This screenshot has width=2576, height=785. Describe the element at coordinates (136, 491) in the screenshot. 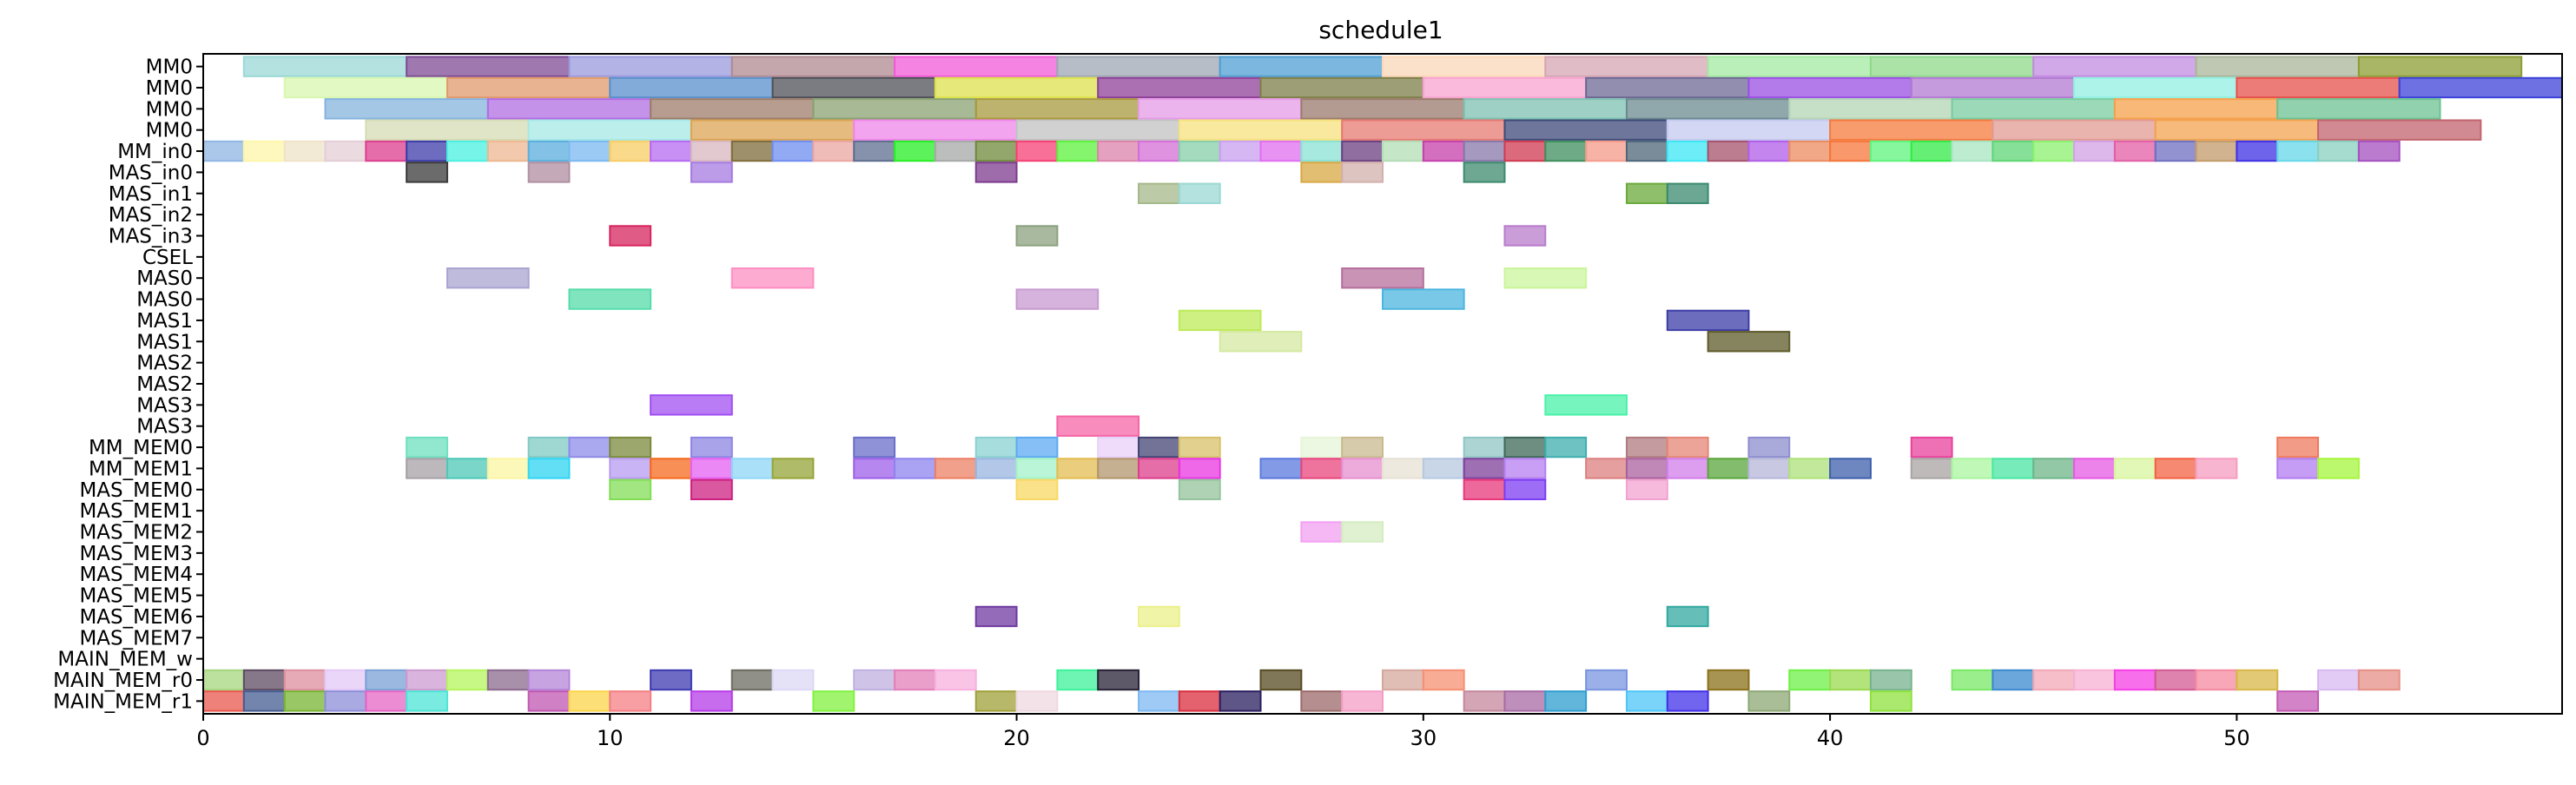

I see `y-tick-label: MAS_MEM0` at that location.